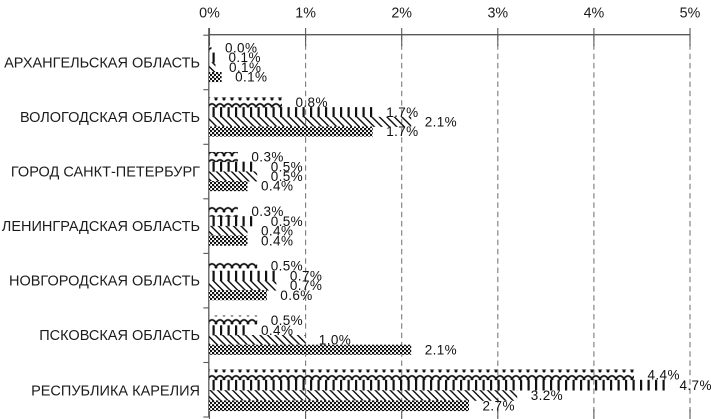 The height and width of the screenshot is (419, 711). Describe the element at coordinates (102, 64) in the screenshot. I see `svg-text: АРХАНГЕЛЬСКАЯ ОБЛАСТЬ` at that location.